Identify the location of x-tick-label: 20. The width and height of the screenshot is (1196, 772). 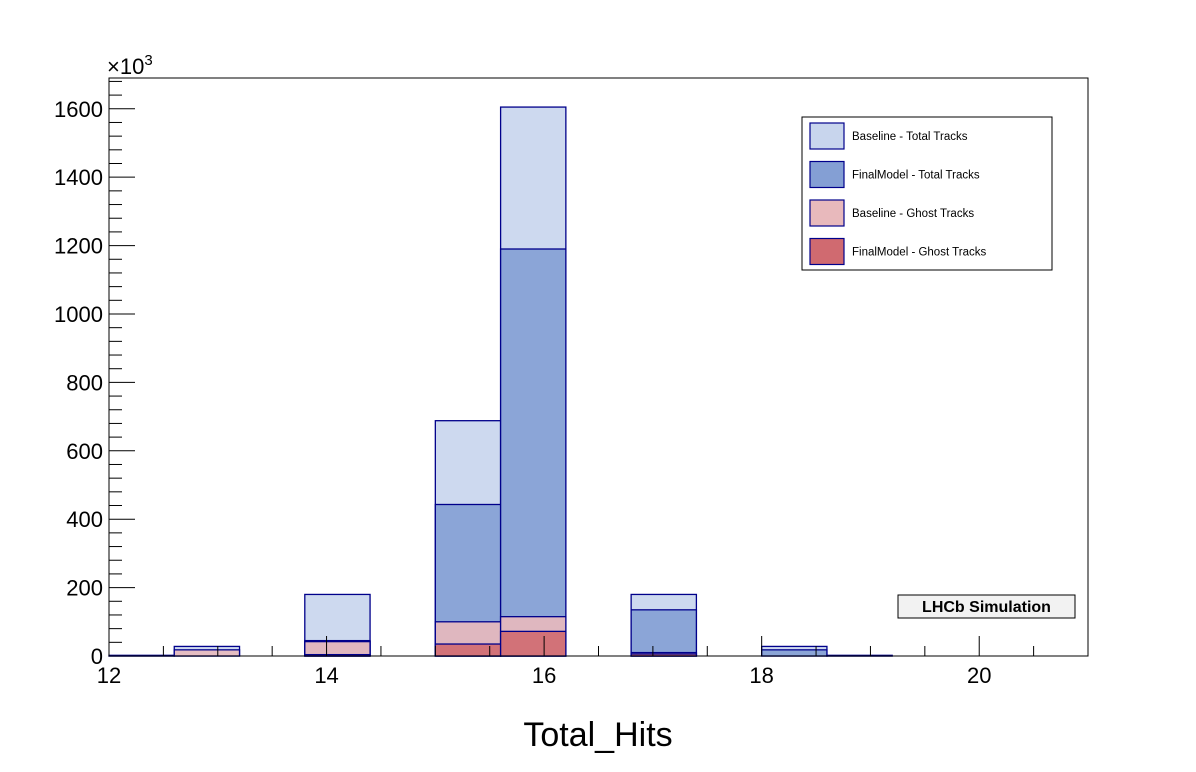
(979, 675).